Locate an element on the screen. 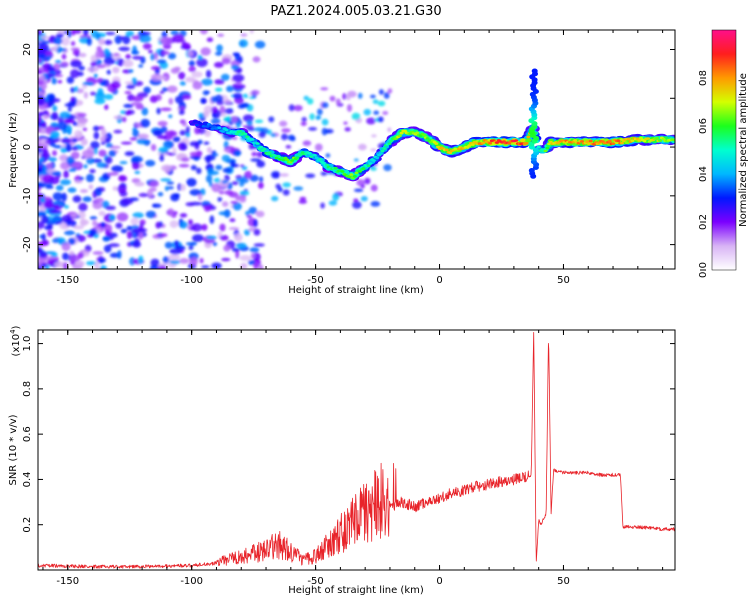 The width and height of the screenshot is (750, 600). x-tick-label: 0 is located at coordinates (439, 280).